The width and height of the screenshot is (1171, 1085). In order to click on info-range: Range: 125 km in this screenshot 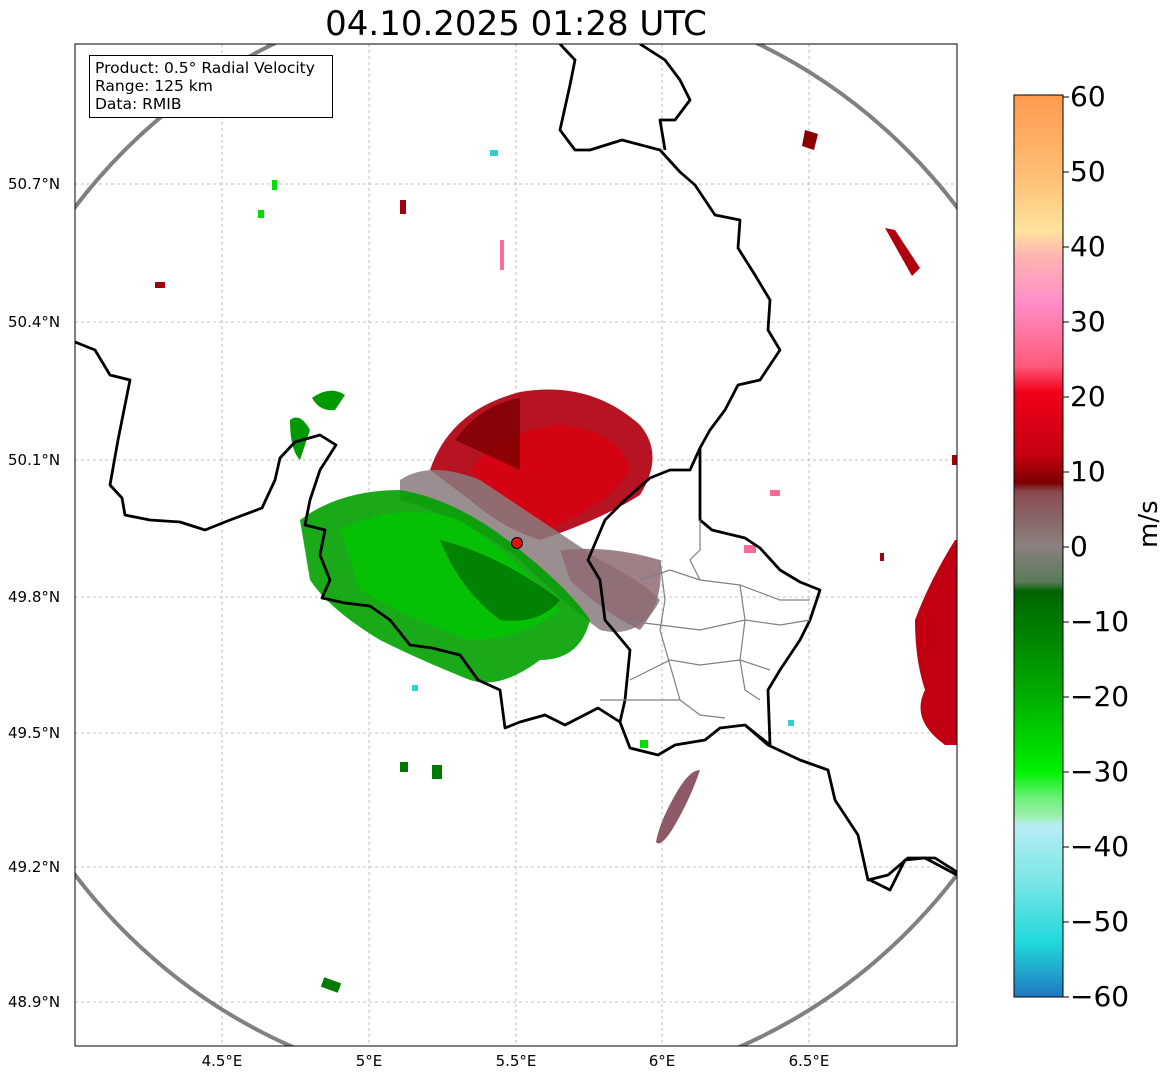, I will do `click(154, 86)`.